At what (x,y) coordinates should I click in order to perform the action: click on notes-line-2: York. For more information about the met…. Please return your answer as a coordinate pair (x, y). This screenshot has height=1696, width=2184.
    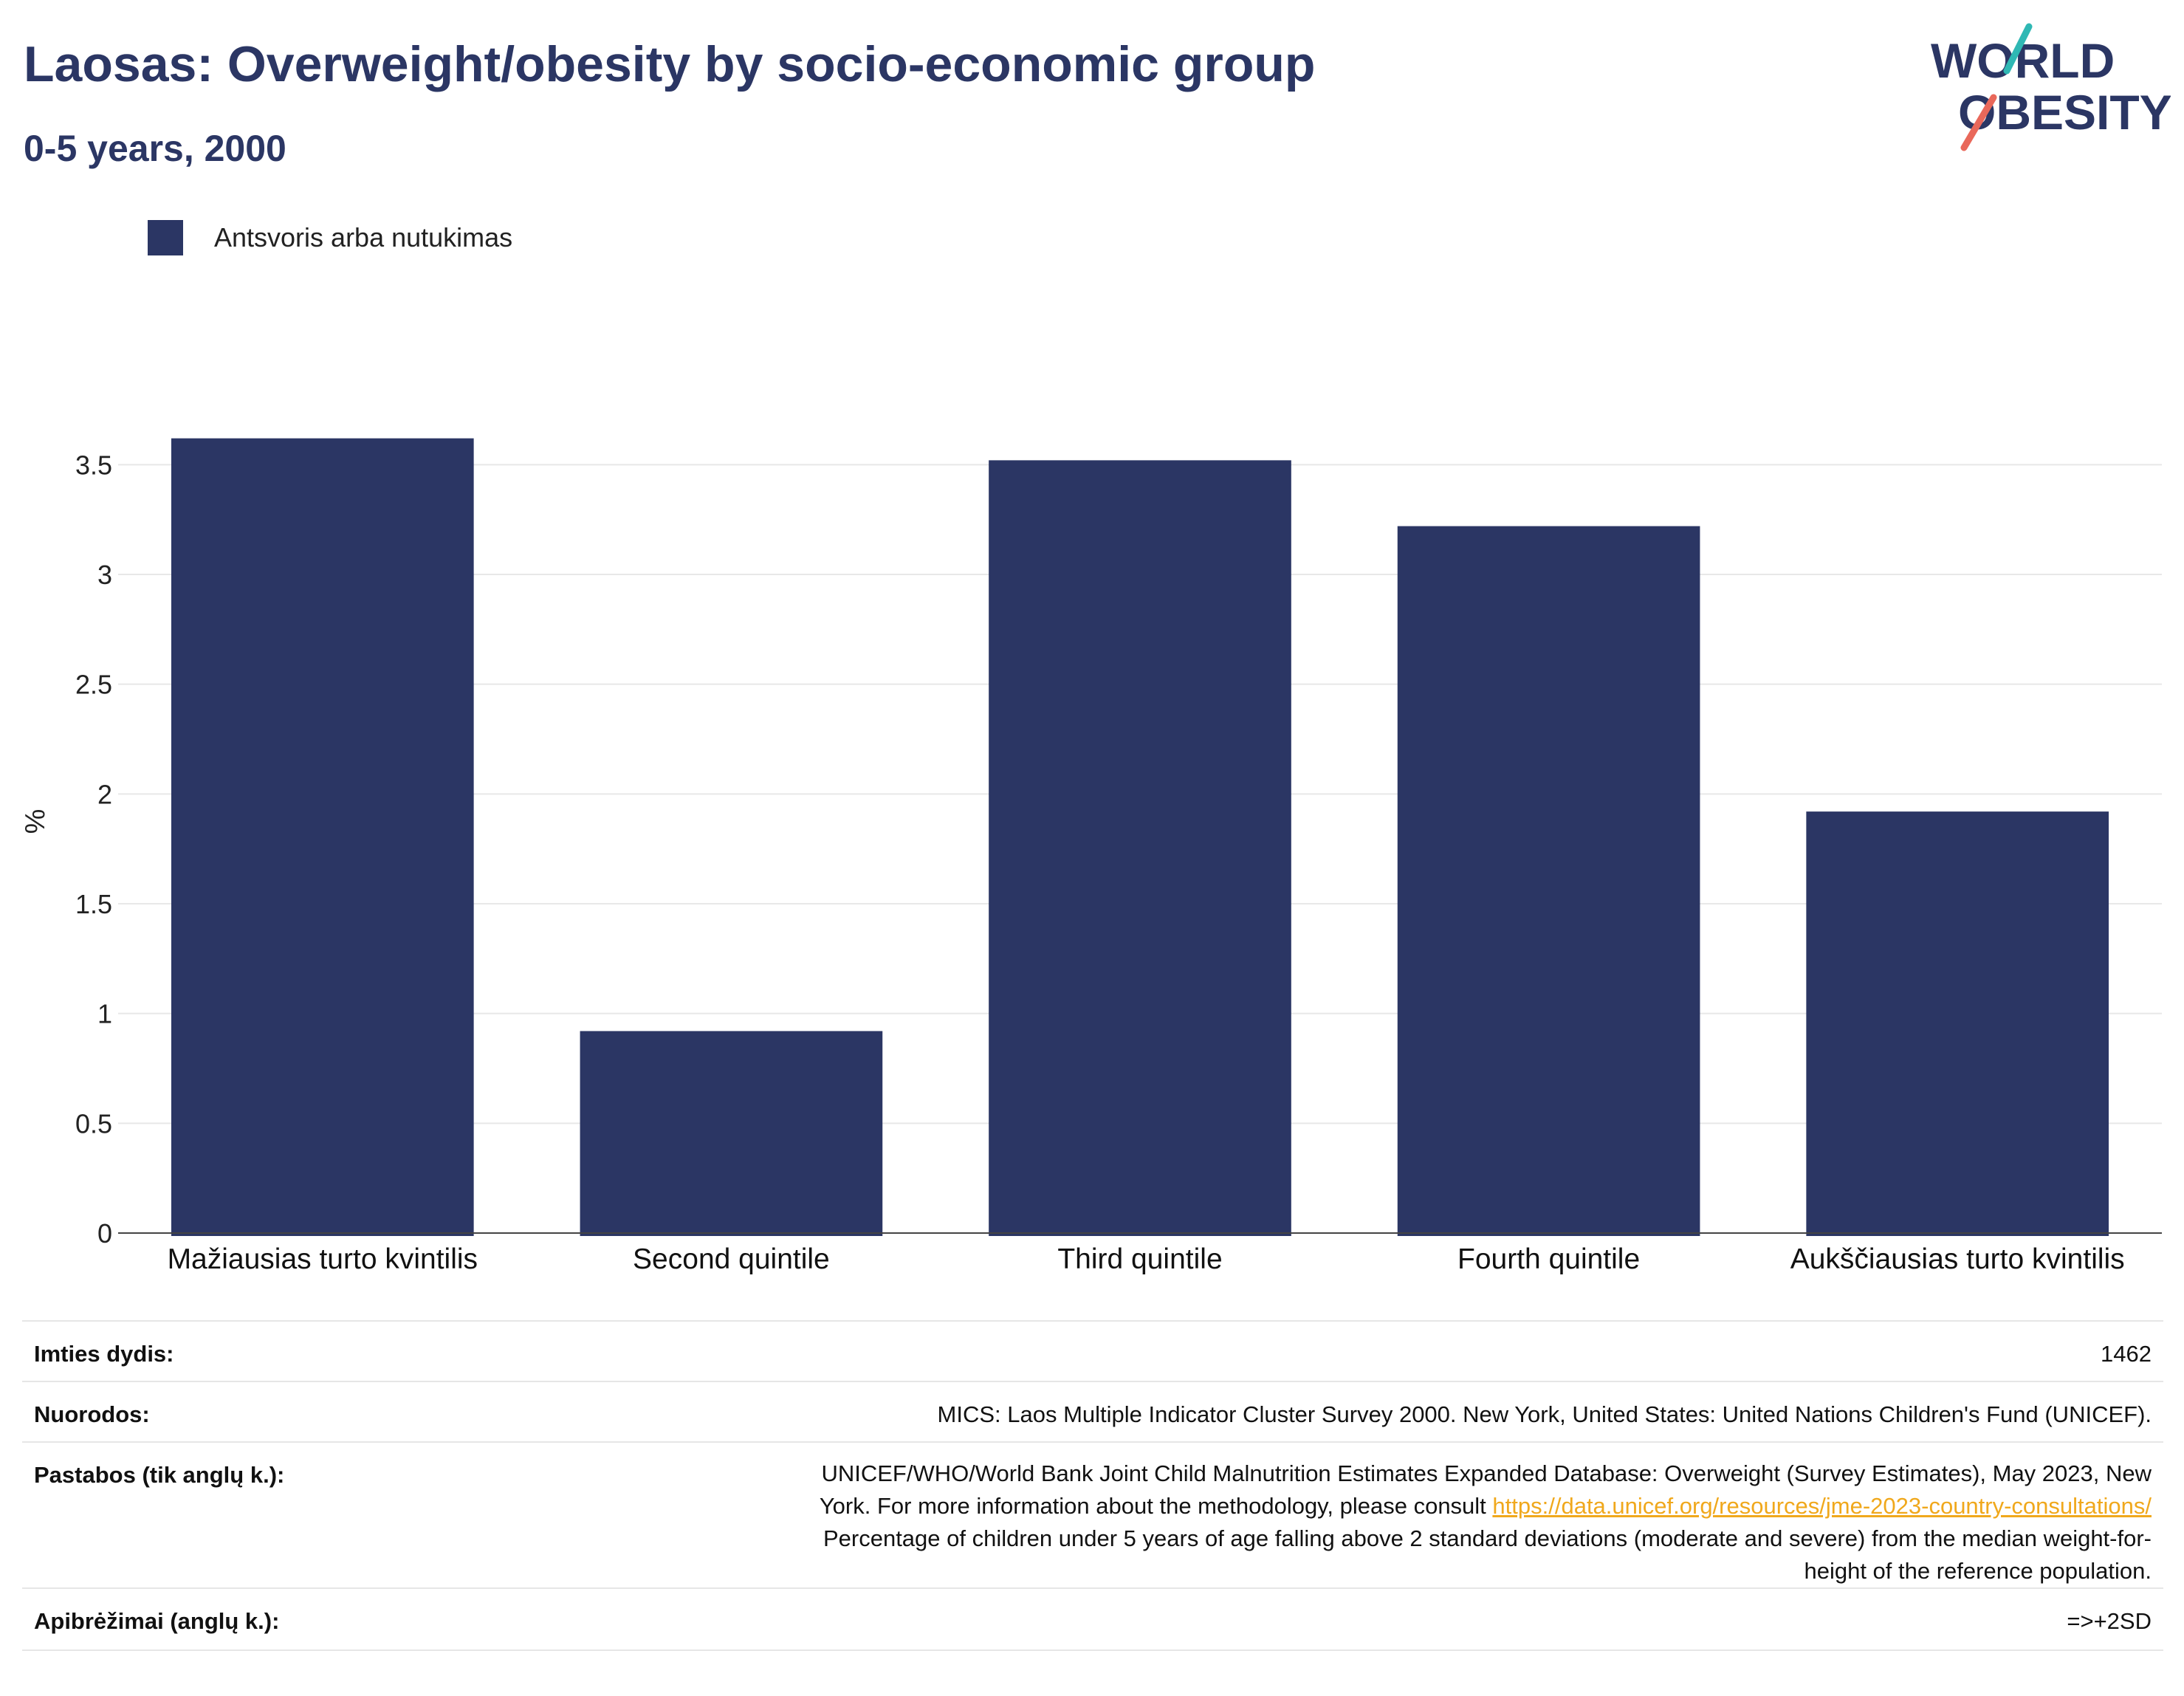
    Looking at the image, I should click on (1376, 1506).